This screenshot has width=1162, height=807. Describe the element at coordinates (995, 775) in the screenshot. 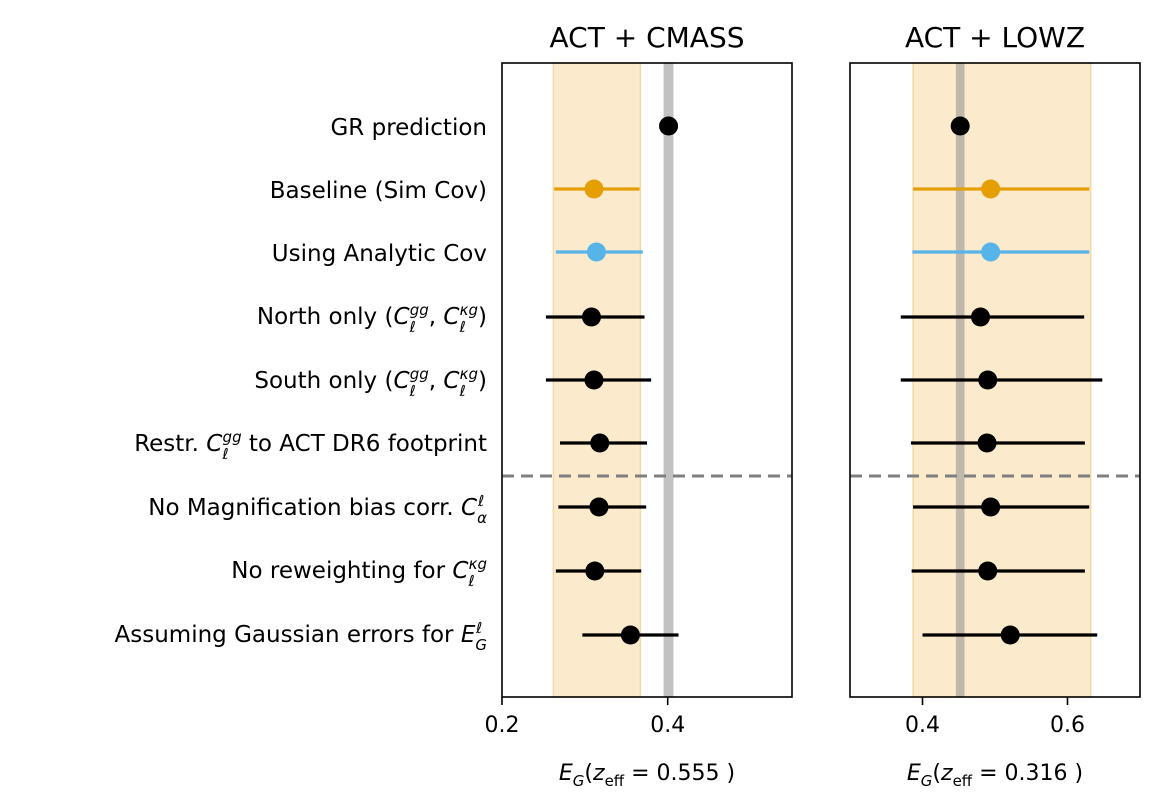

I see `xlabel-lowz: EG(zeff = 0.316 )` at that location.